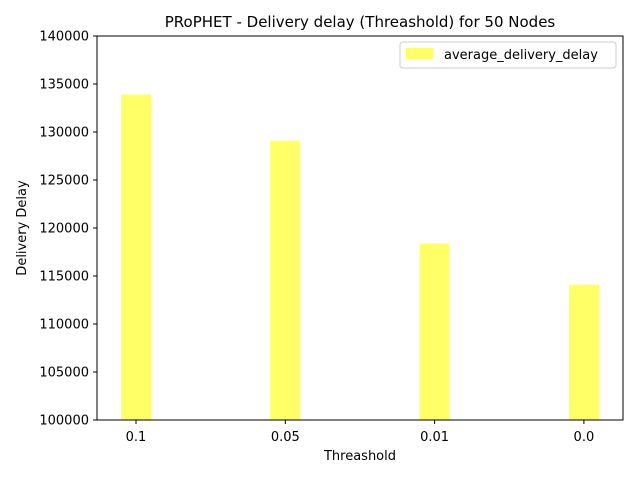  Describe the element at coordinates (359, 456) in the screenshot. I see `x-axis-title: Threashold` at that location.